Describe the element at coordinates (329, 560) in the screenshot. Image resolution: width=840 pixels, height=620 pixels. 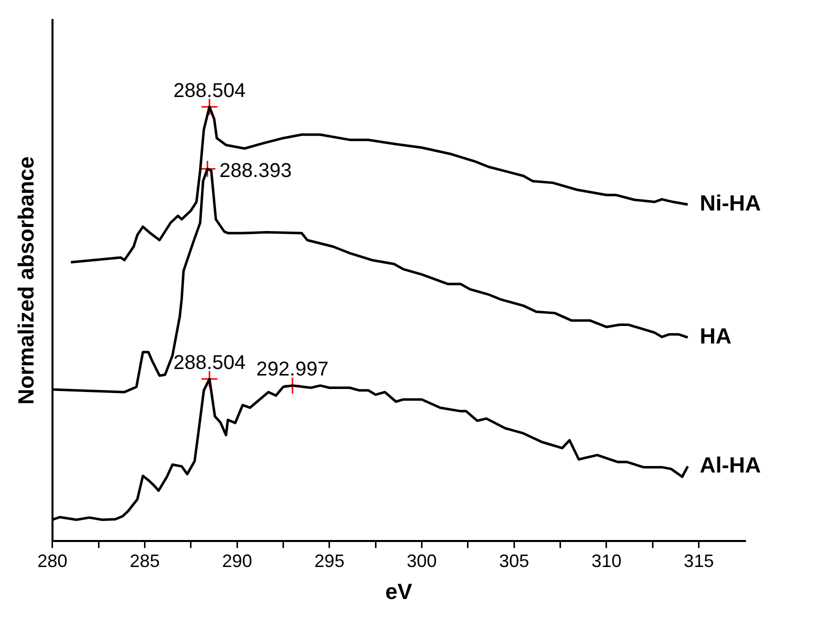
I see `x-tick-label: 295` at that location.